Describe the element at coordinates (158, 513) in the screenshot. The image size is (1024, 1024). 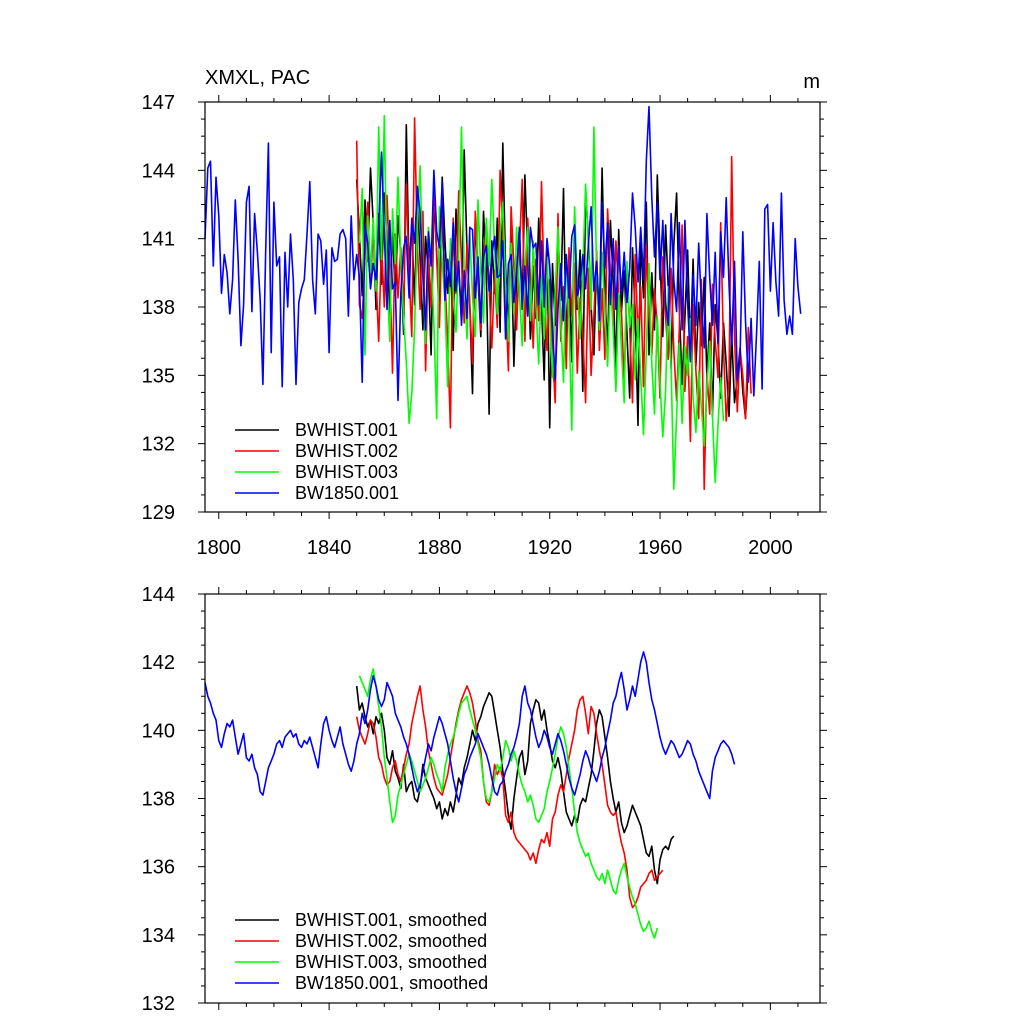
I see `y-tick-label: 129` at that location.